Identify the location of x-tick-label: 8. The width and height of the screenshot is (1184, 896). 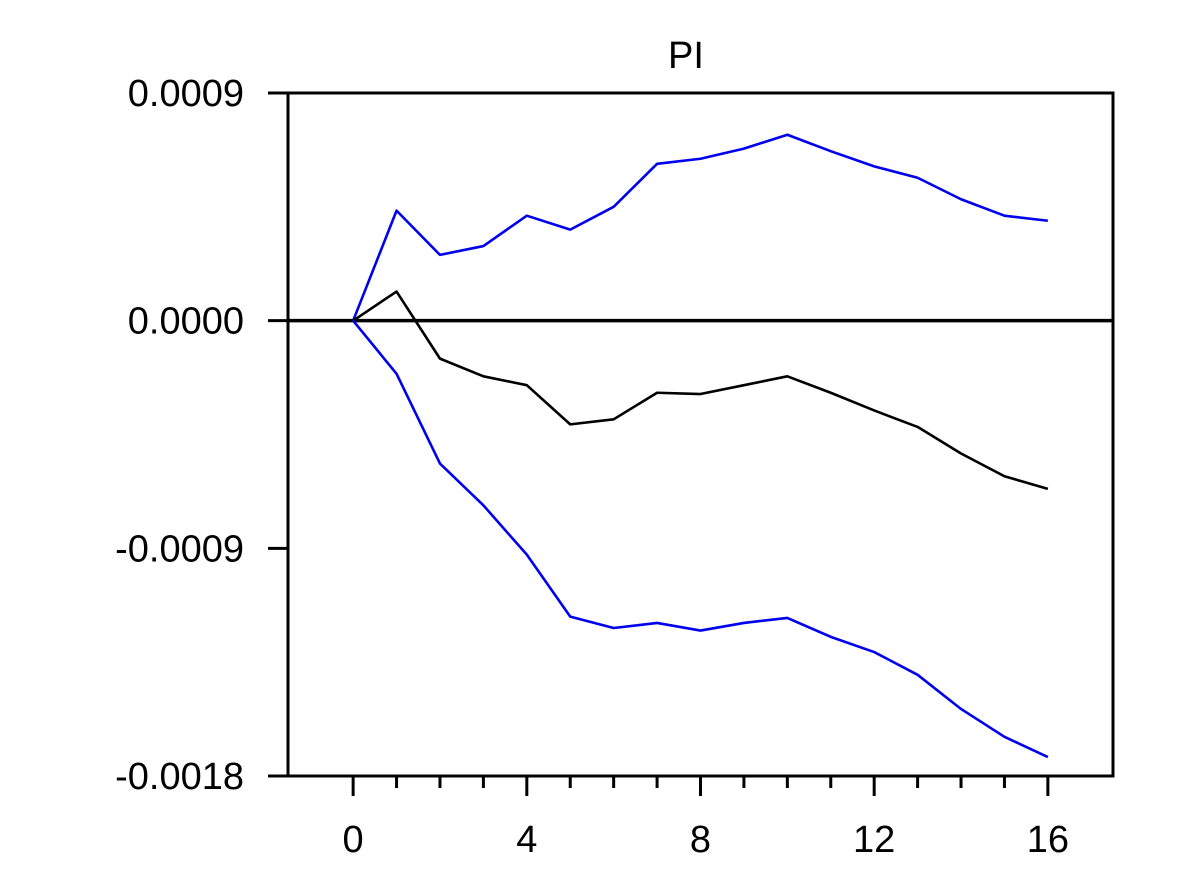
(700, 840).